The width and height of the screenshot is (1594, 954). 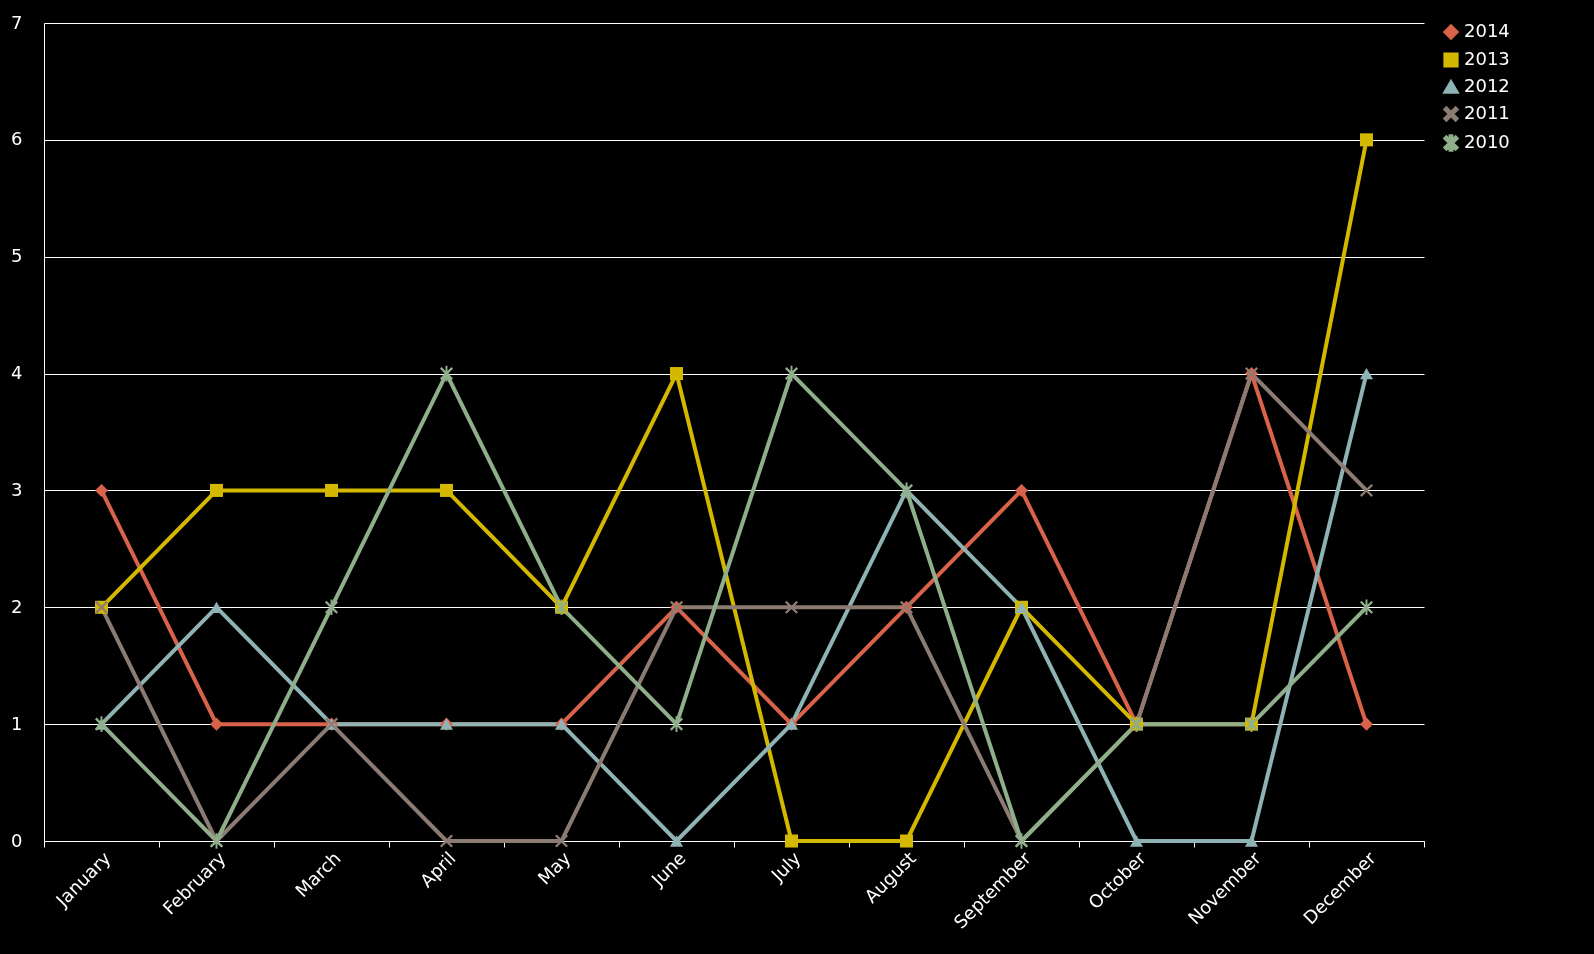 I want to click on y-tick-label: 6, so click(x=17, y=139).